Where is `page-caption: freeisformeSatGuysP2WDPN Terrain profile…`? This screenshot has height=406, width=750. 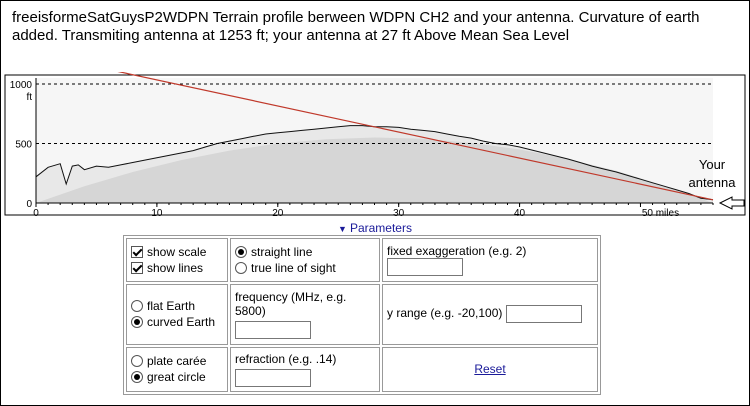
page-caption: freeisformeSatGuysP2WDPN Terrain profile… is located at coordinates (356, 26).